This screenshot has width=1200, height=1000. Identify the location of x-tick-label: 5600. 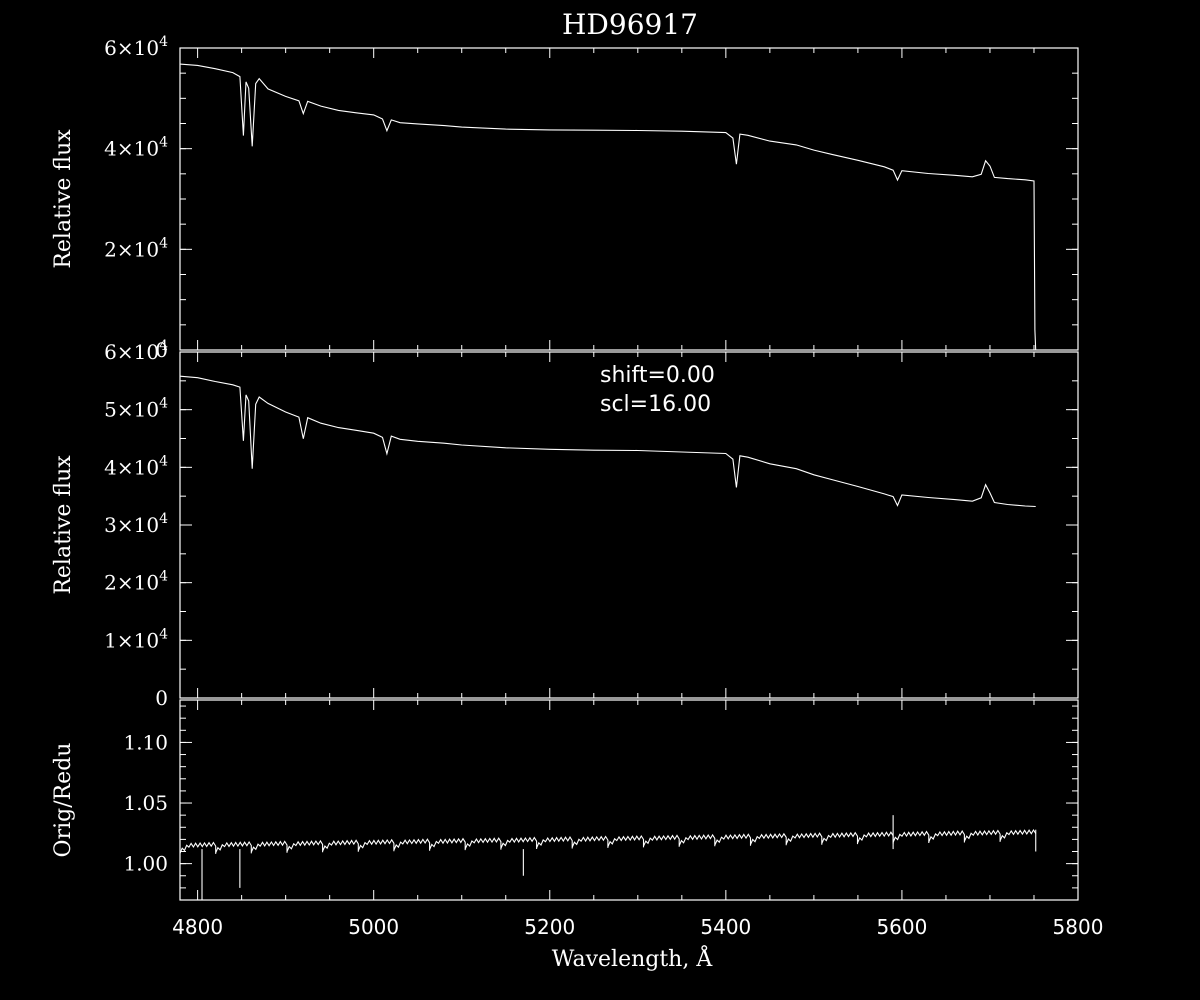
(901, 927).